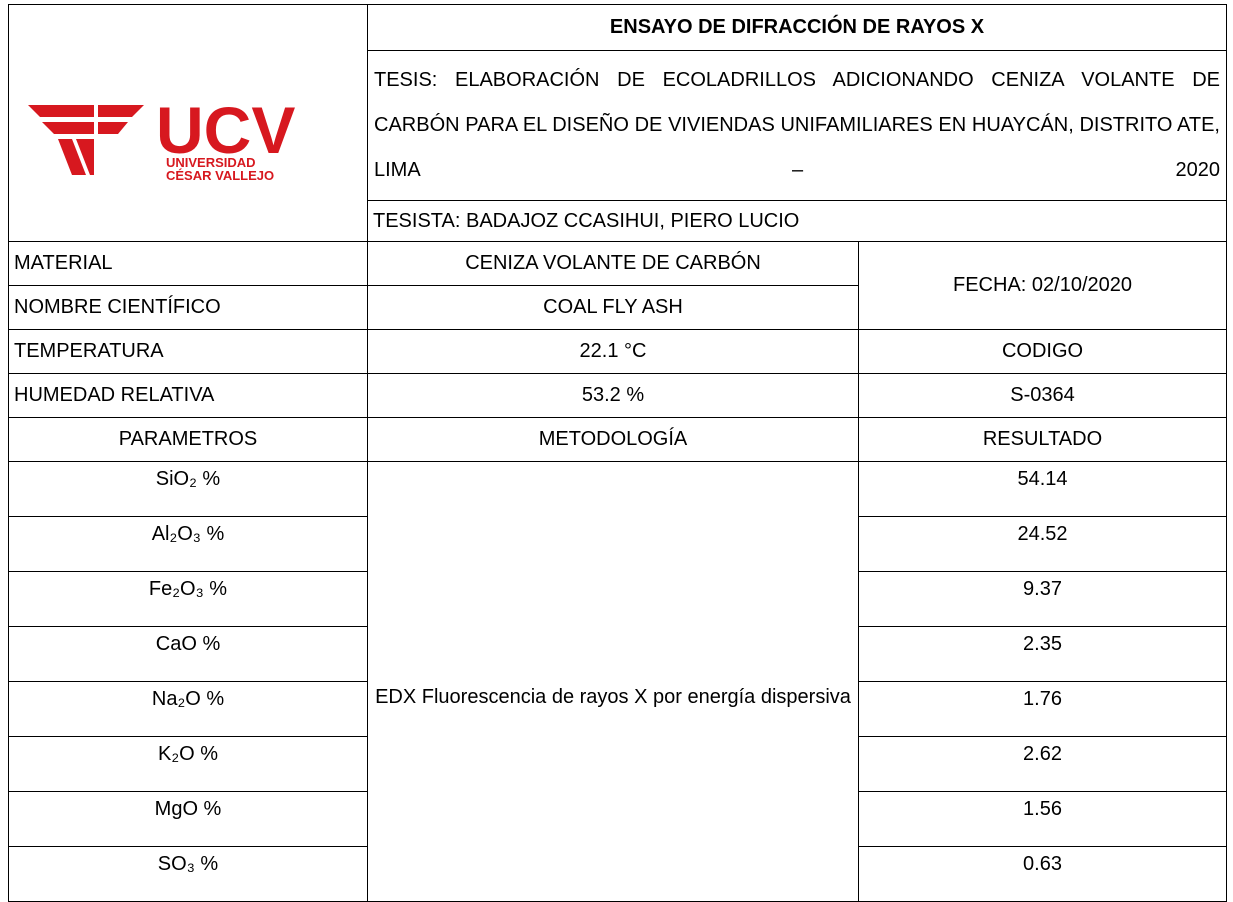  I want to click on column-header: METODOLOGÍA, so click(613, 439).